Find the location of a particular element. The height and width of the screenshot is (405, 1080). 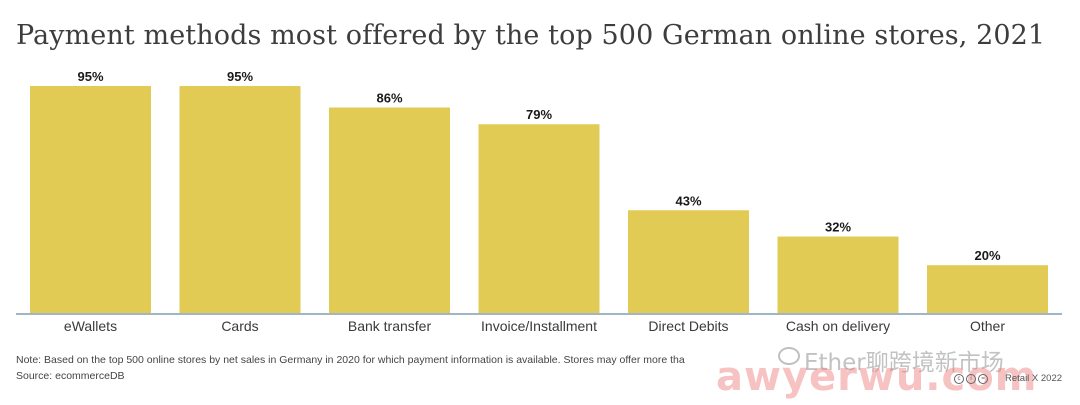

copyright-brand: Retail X 2022 is located at coordinates (1034, 378).